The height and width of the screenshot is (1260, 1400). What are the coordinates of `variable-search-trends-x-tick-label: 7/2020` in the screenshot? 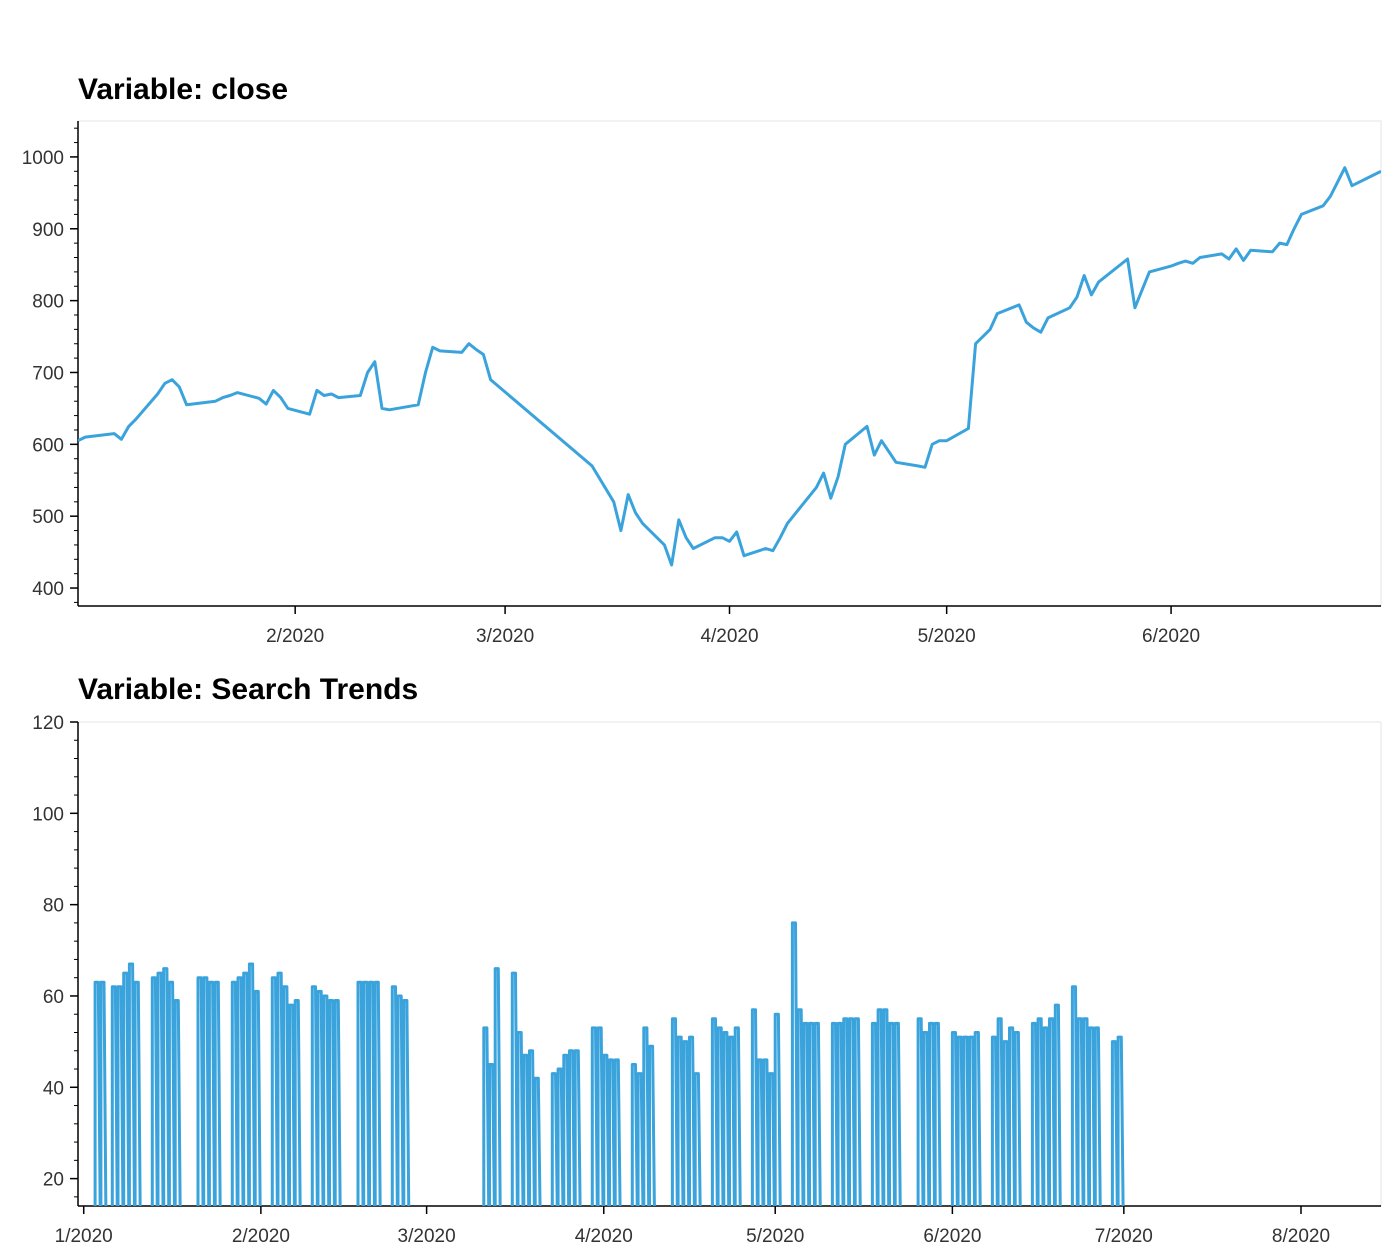 It's located at (1124, 1236).